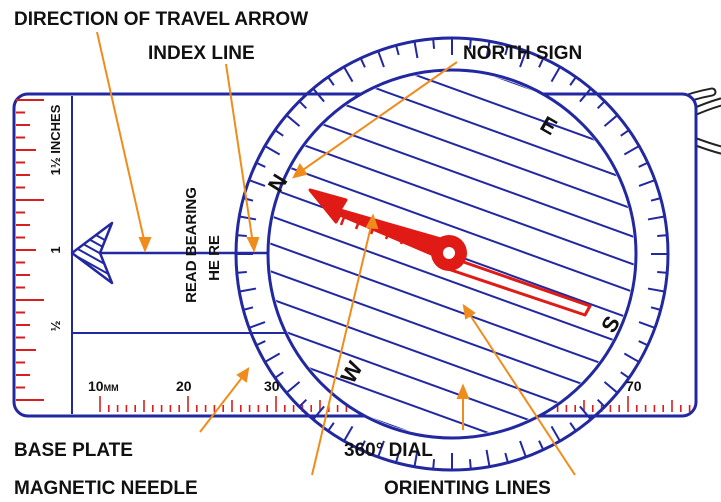 Image resolution: width=721 pixels, height=502 pixels. What do you see at coordinates (106, 488) in the screenshot?
I see `label-magnetic-needle: MAGNETIC NEEDLE` at bounding box center [106, 488].